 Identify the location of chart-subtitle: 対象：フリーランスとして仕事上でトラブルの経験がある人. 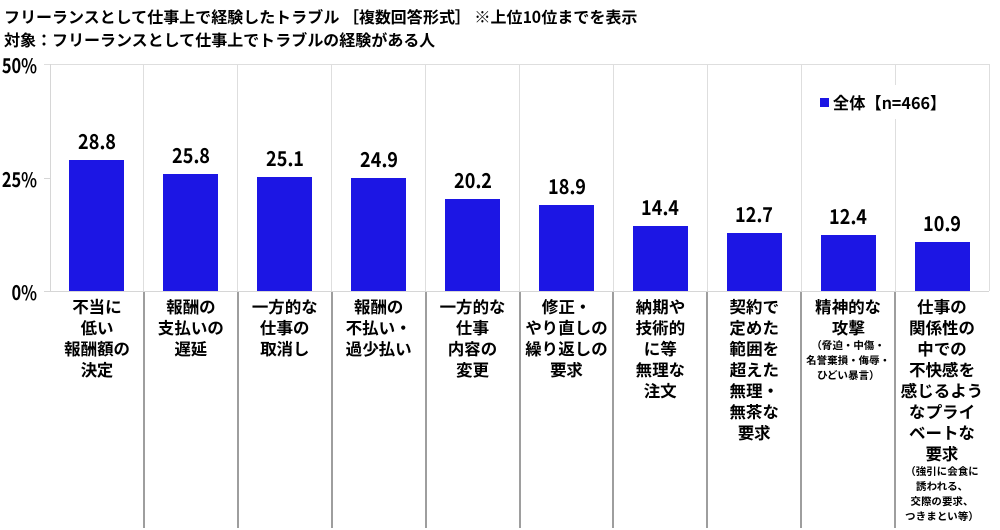
(220, 39).